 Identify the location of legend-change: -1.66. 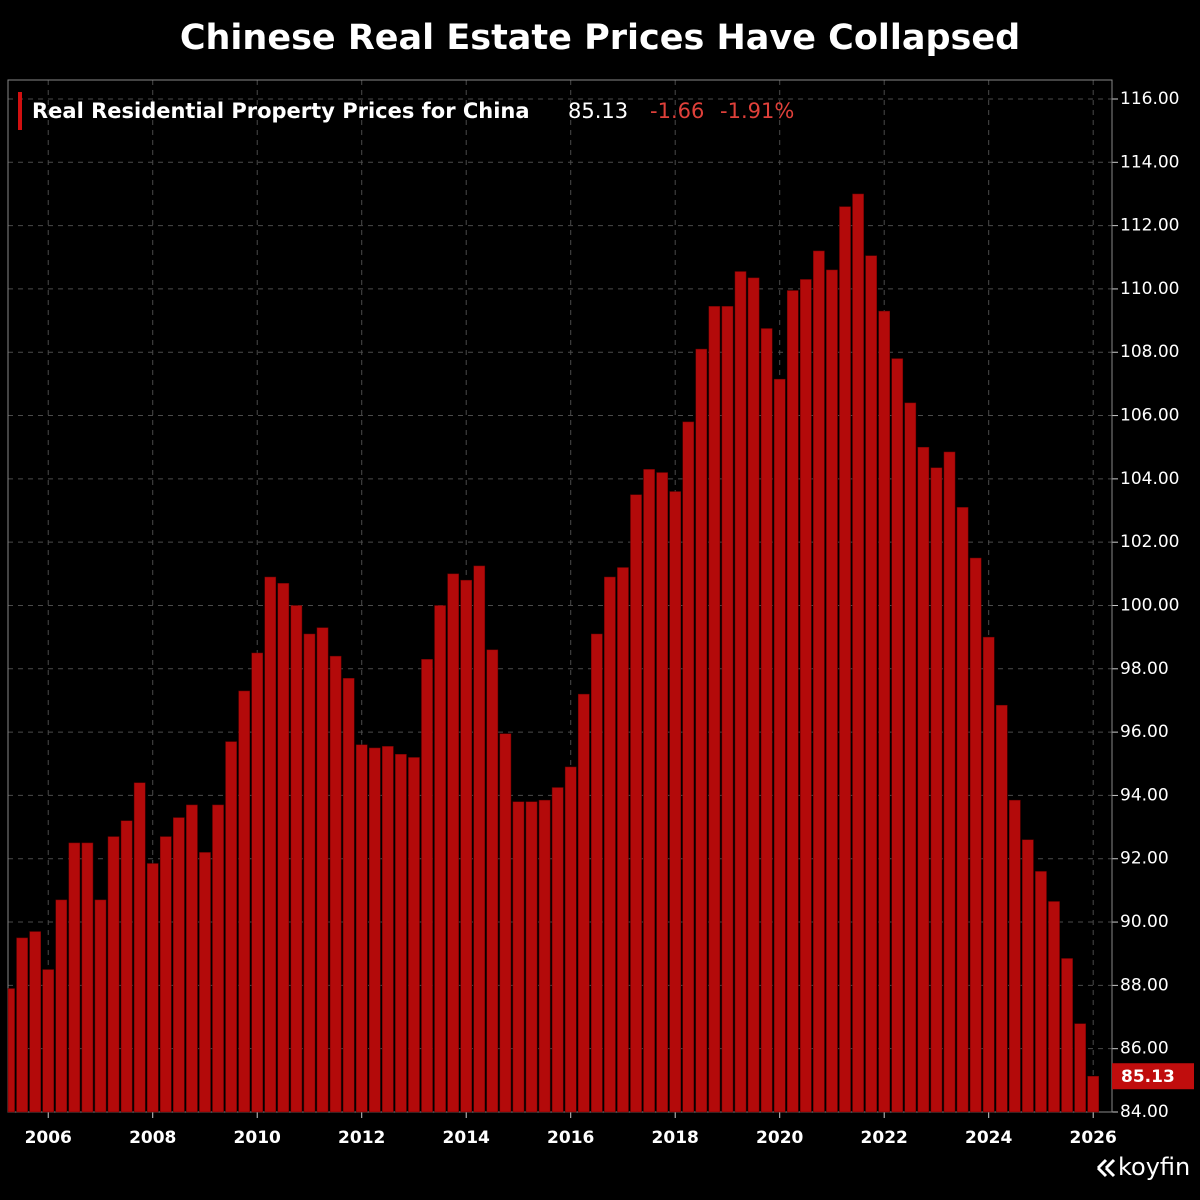
(677, 111).